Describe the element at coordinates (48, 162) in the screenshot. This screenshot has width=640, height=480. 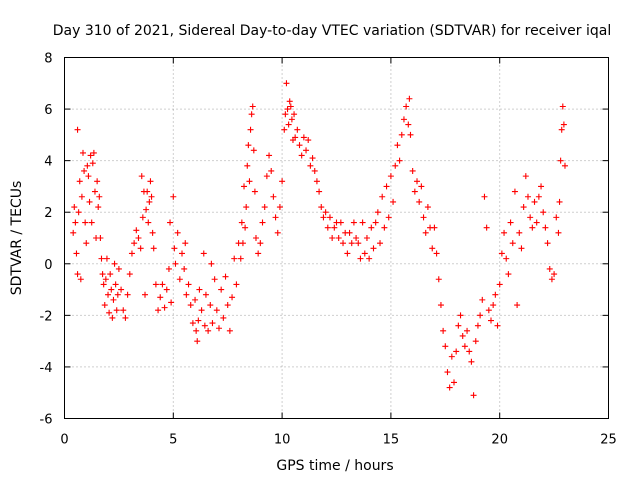
I see `y-tick-label: 4` at that location.